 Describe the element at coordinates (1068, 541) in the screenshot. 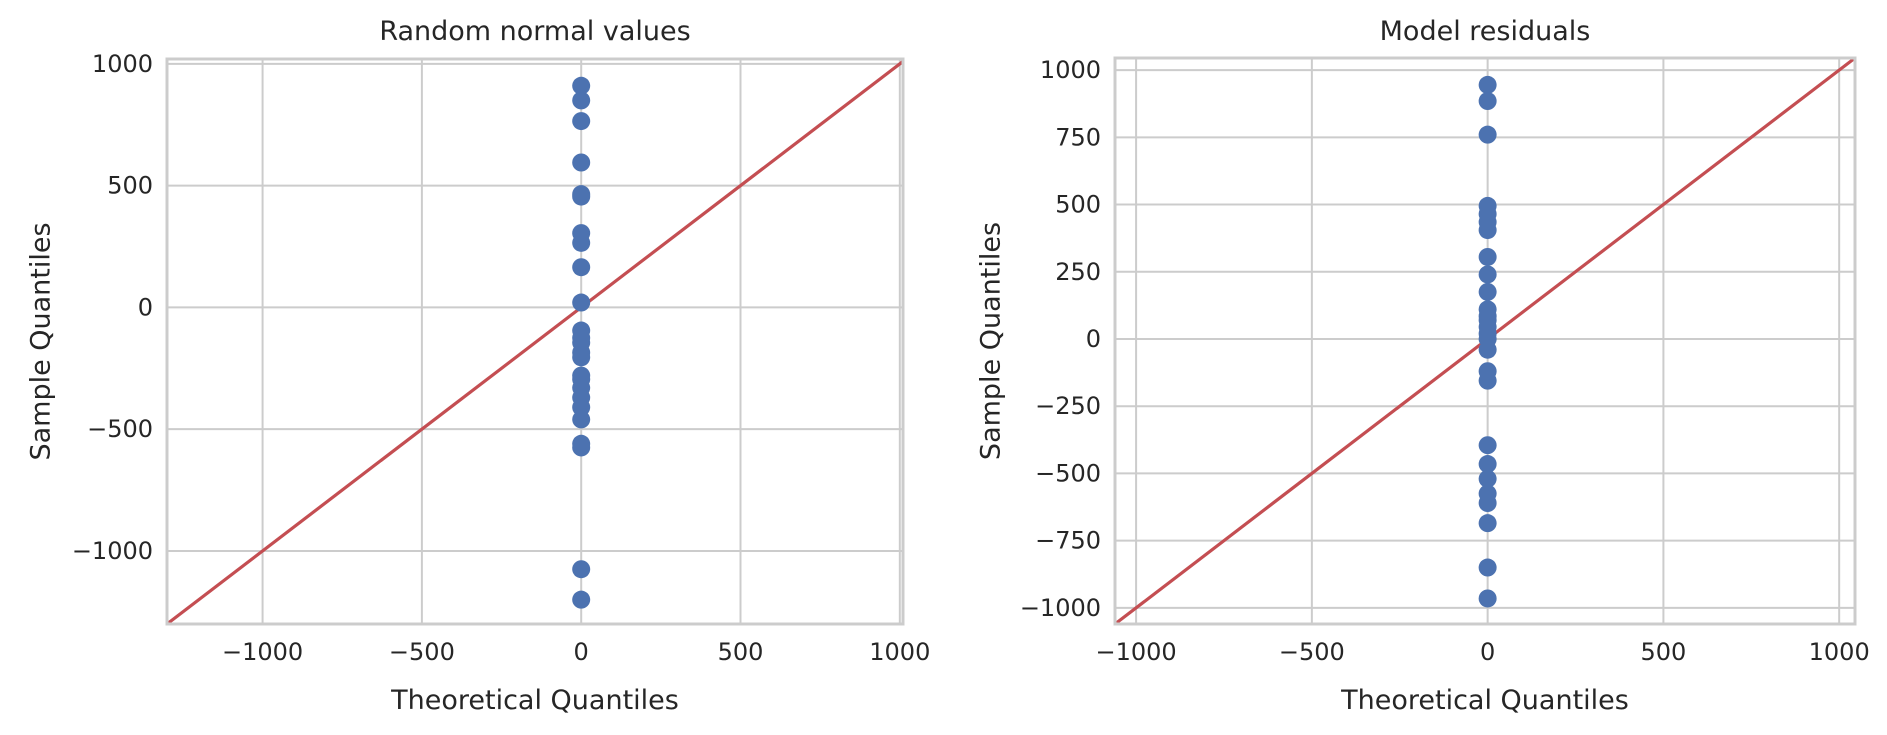

I see `y-tick-label: −750` at that location.